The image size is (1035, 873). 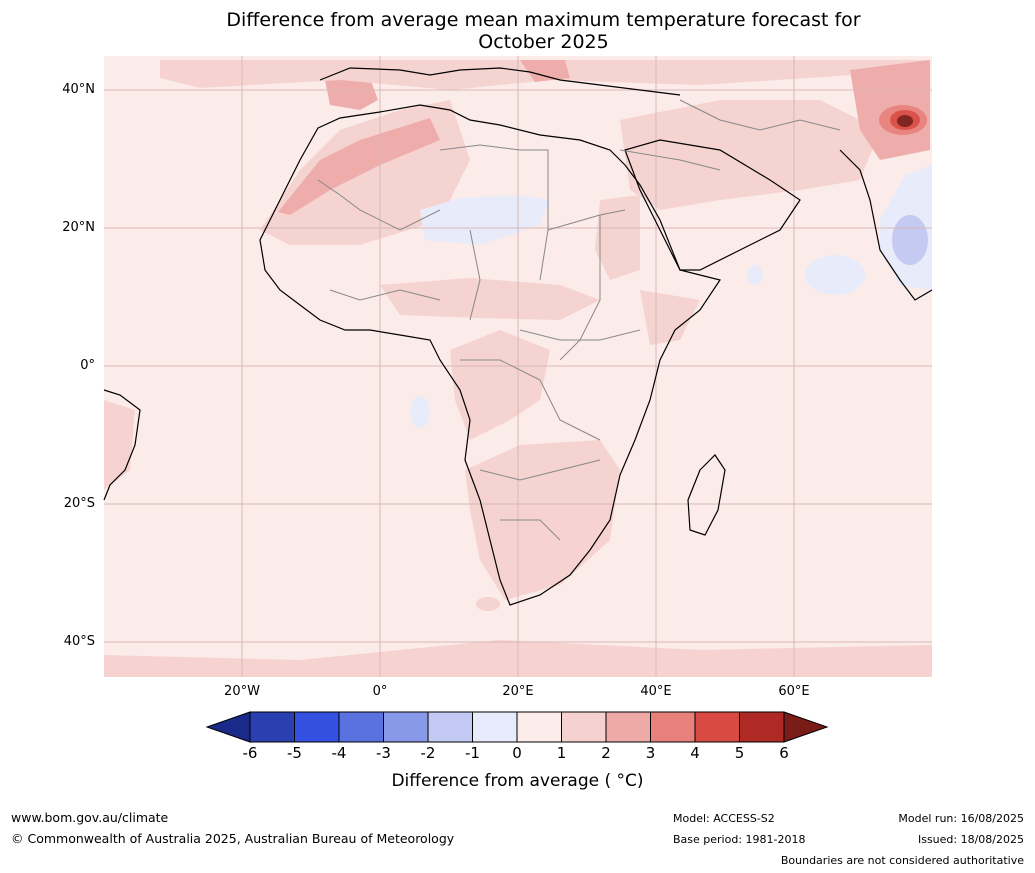 What do you see at coordinates (650, 753) in the screenshot?
I see `colorbar-tick: 3` at bounding box center [650, 753].